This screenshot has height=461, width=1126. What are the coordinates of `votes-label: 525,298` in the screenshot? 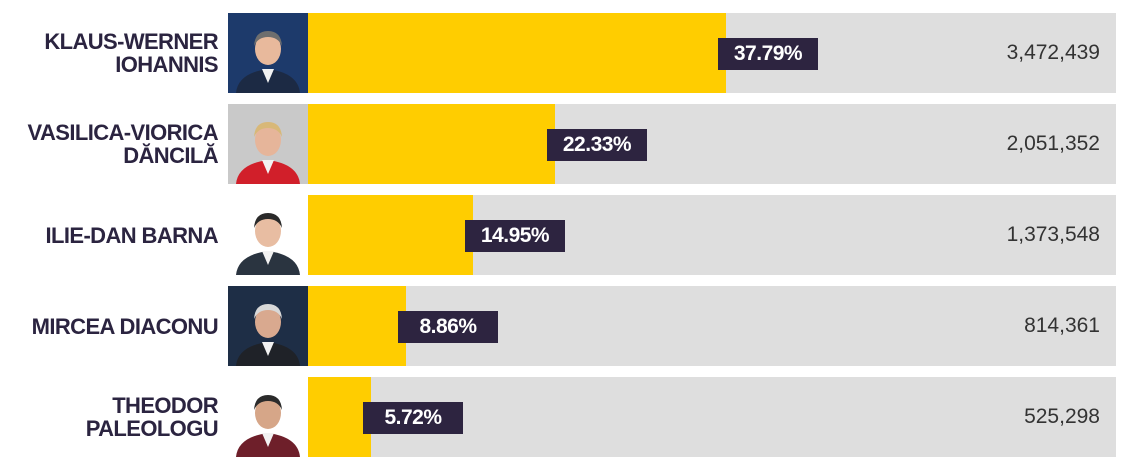 It's located at (1062, 416).